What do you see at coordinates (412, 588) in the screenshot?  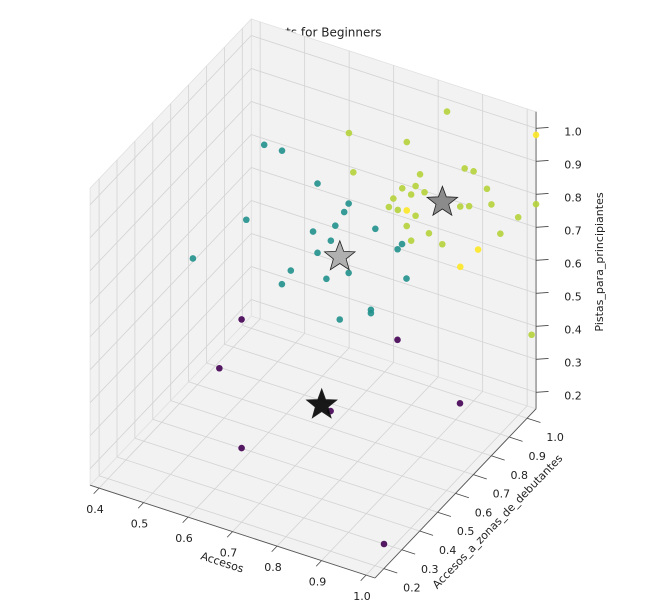 I see `y-tick-label: 0.2` at bounding box center [412, 588].